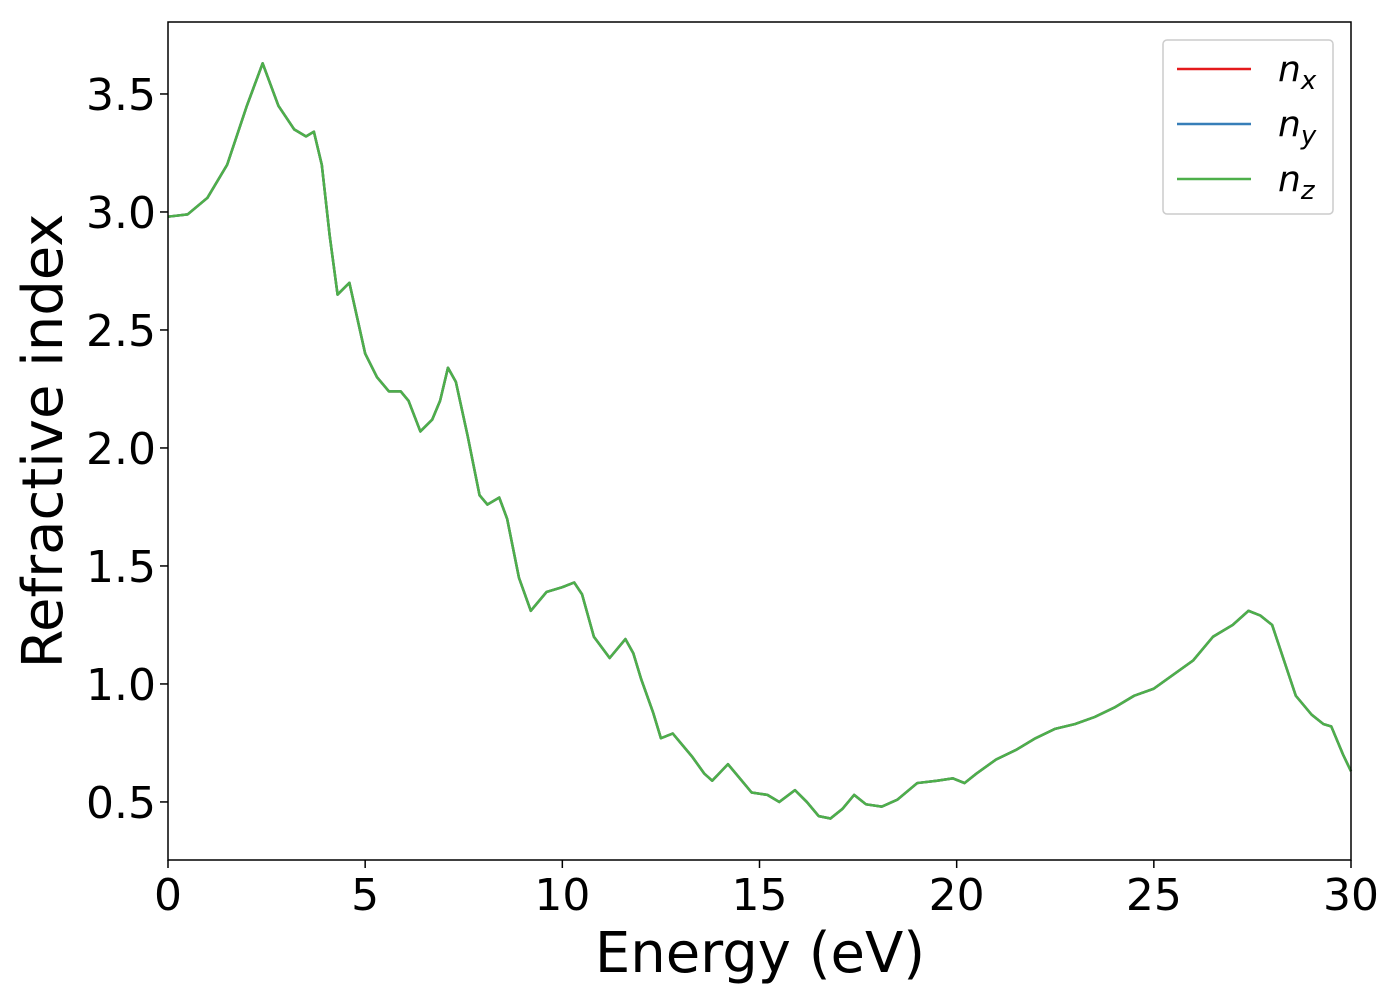 The width and height of the screenshot is (1400, 1000). What do you see at coordinates (1351, 895) in the screenshot?
I see `x-tick-label: 30` at bounding box center [1351, 895].